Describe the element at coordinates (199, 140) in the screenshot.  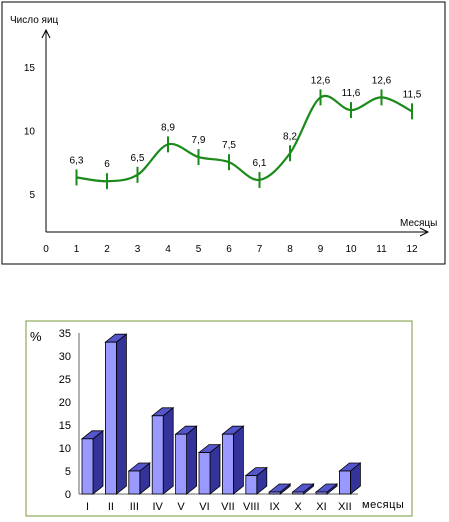
I see `data-label: 7,9` at that location.